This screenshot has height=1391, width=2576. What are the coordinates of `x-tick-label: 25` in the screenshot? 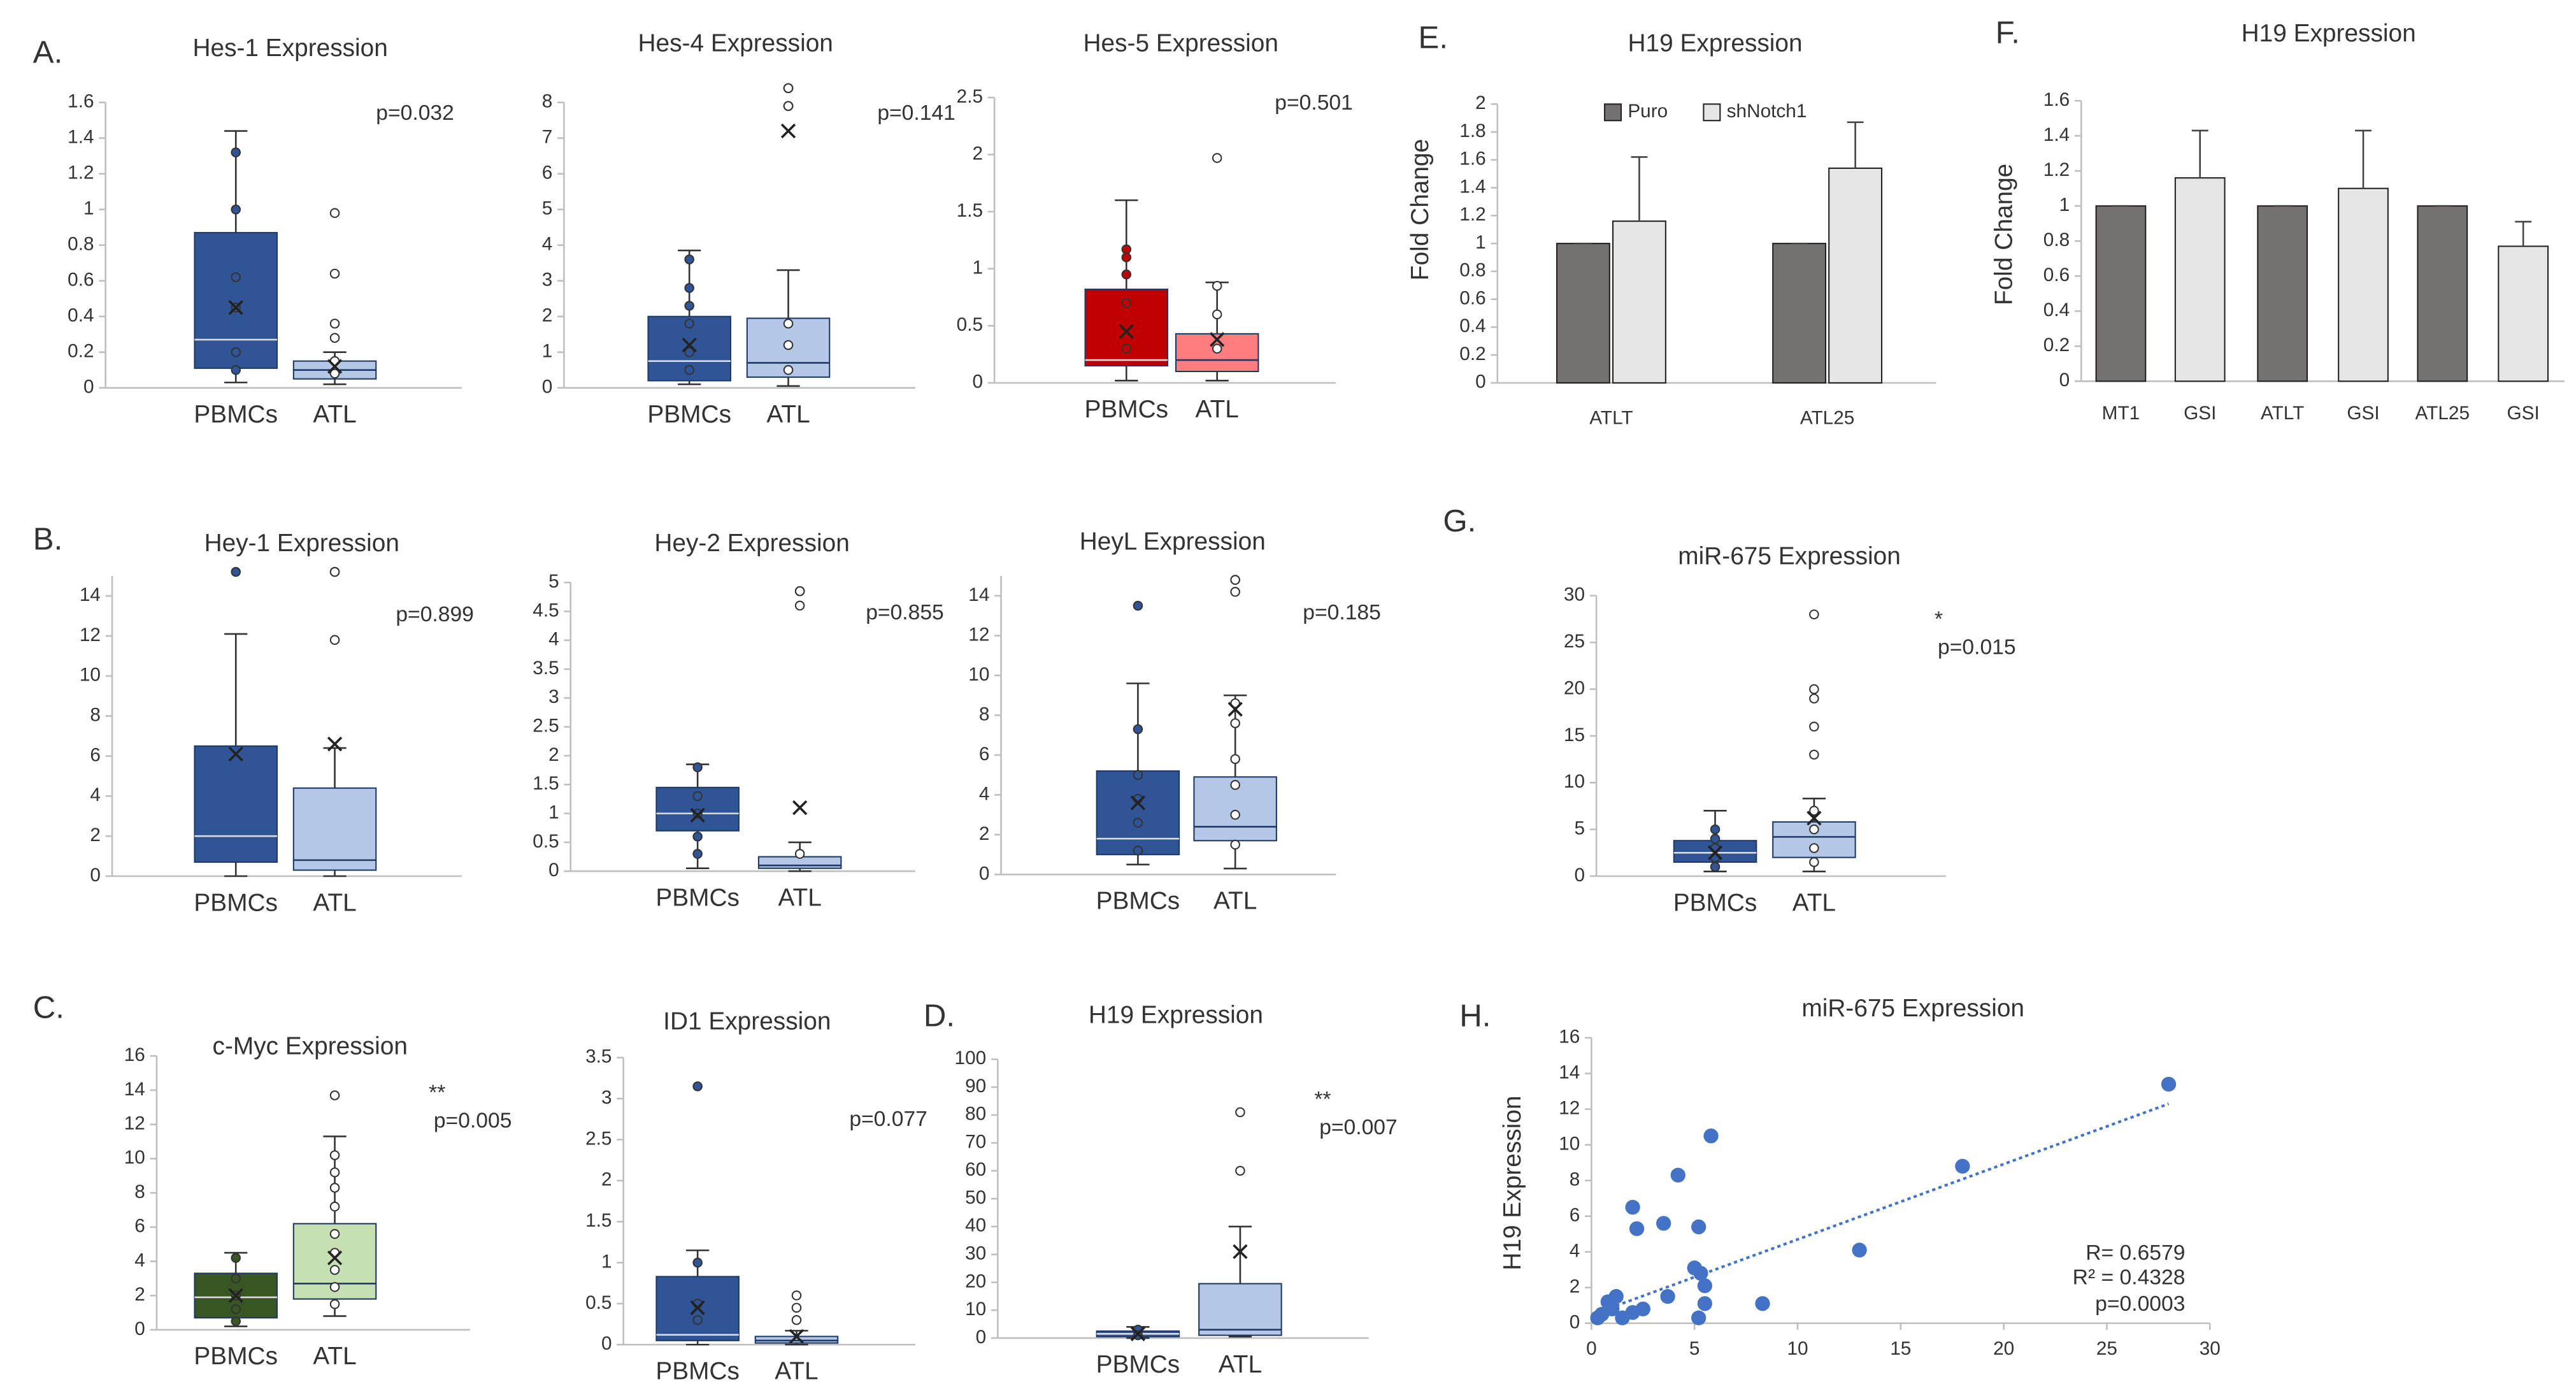 It's located at (2106, 1348).